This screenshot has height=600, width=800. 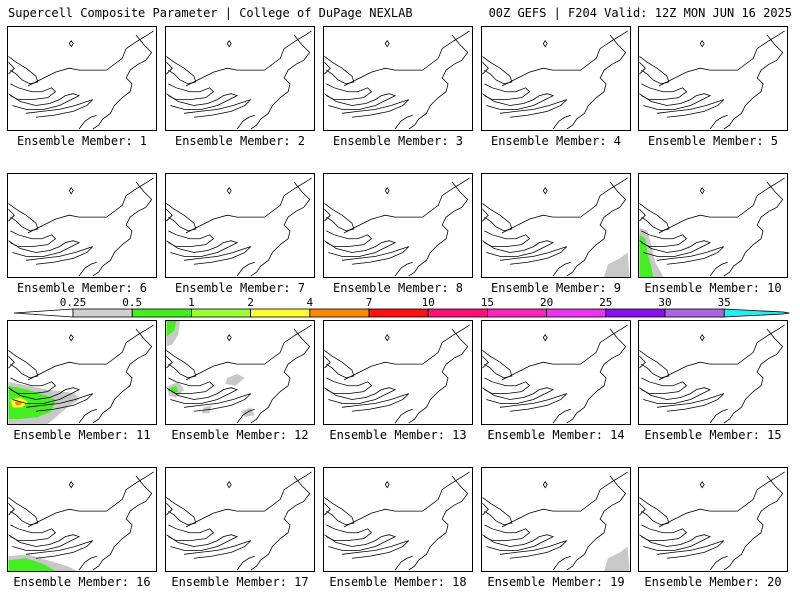 I want to click on colorbar-tick-label: 0.5, so click(x=132, y=302).